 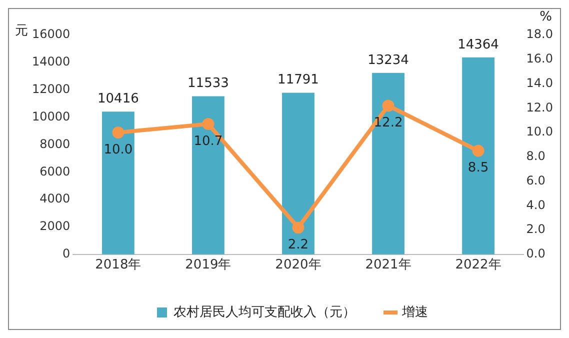 What do you see at coordinates (536, 253) in the screenshot?
I see `y2-tick-label: 0.0` at bounding box center [536, 253].